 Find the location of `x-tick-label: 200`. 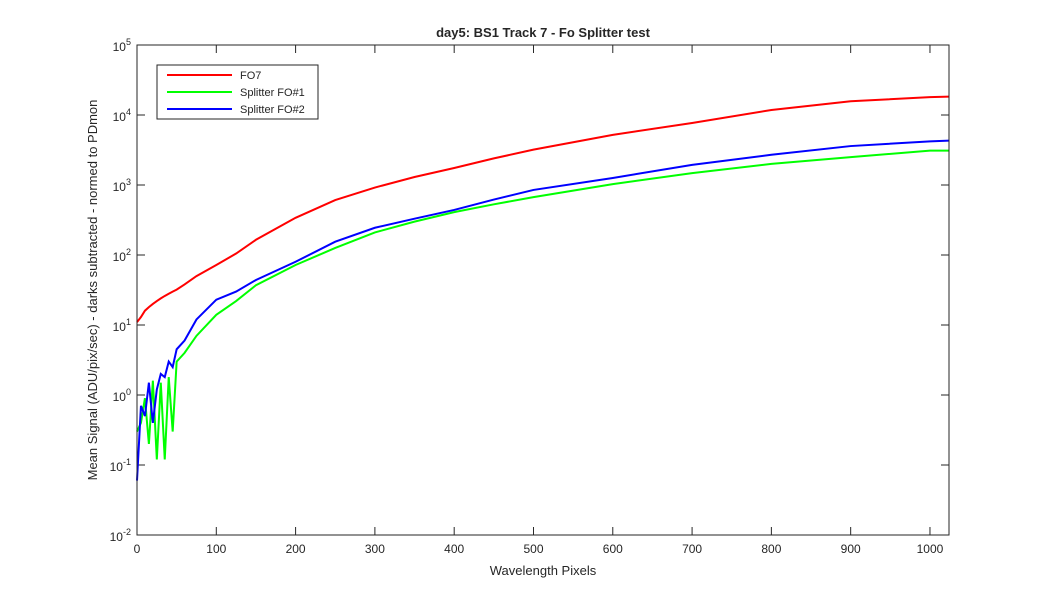

x-tick-label: 200 is located at coordinates (296, 549).